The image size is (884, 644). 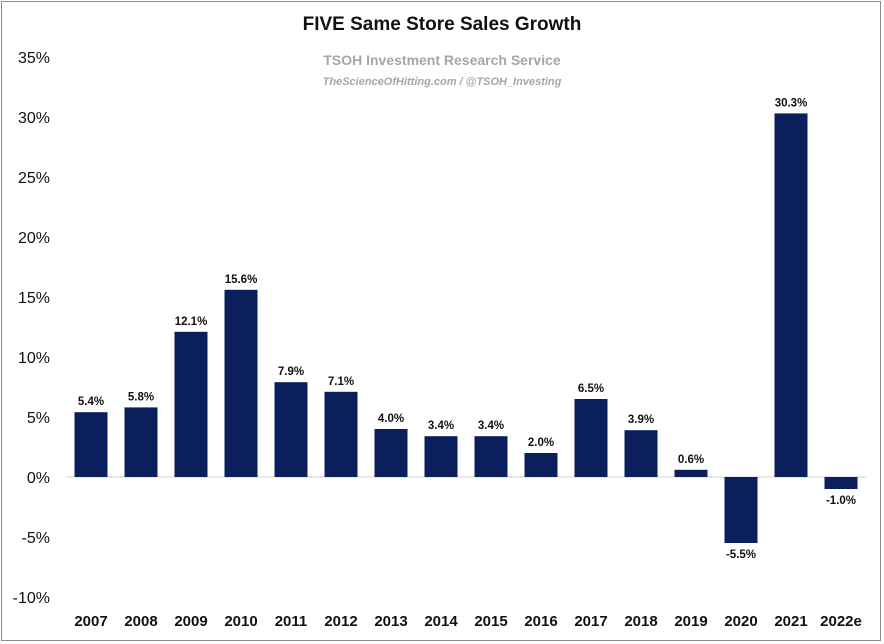 What do you see at coordinates (291, 621) in the screenshot?
I see `x-tick-label-2011: 2011` at bounding box center [291, 621].